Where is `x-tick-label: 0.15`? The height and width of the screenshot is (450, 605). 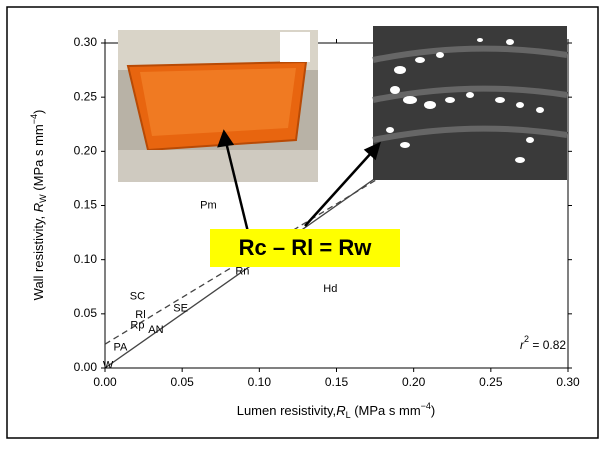 x-tick-label: 0.15 is located at coordinates (337, 382).